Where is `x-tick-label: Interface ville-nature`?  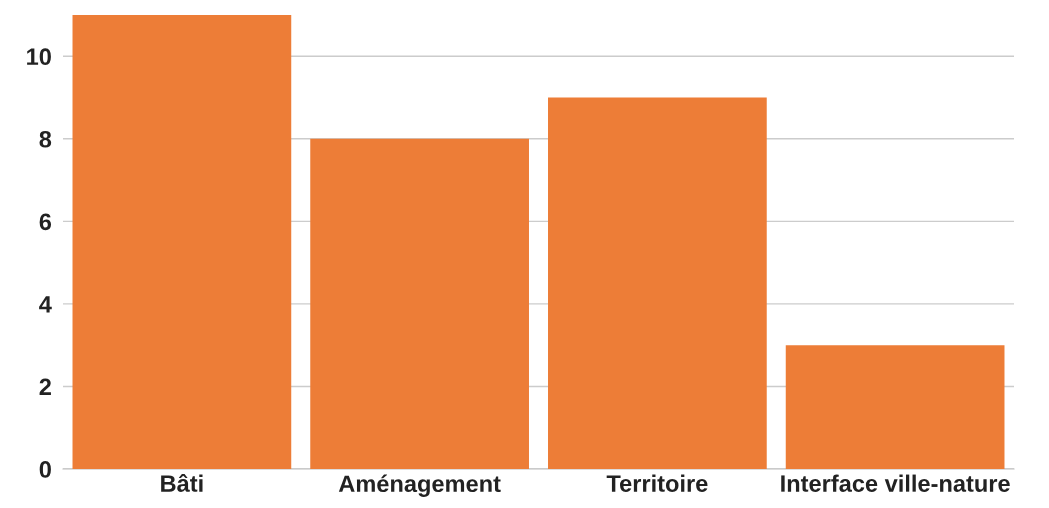
x-tick-label: Interface ville-nature is located at coordinates (895, 483).